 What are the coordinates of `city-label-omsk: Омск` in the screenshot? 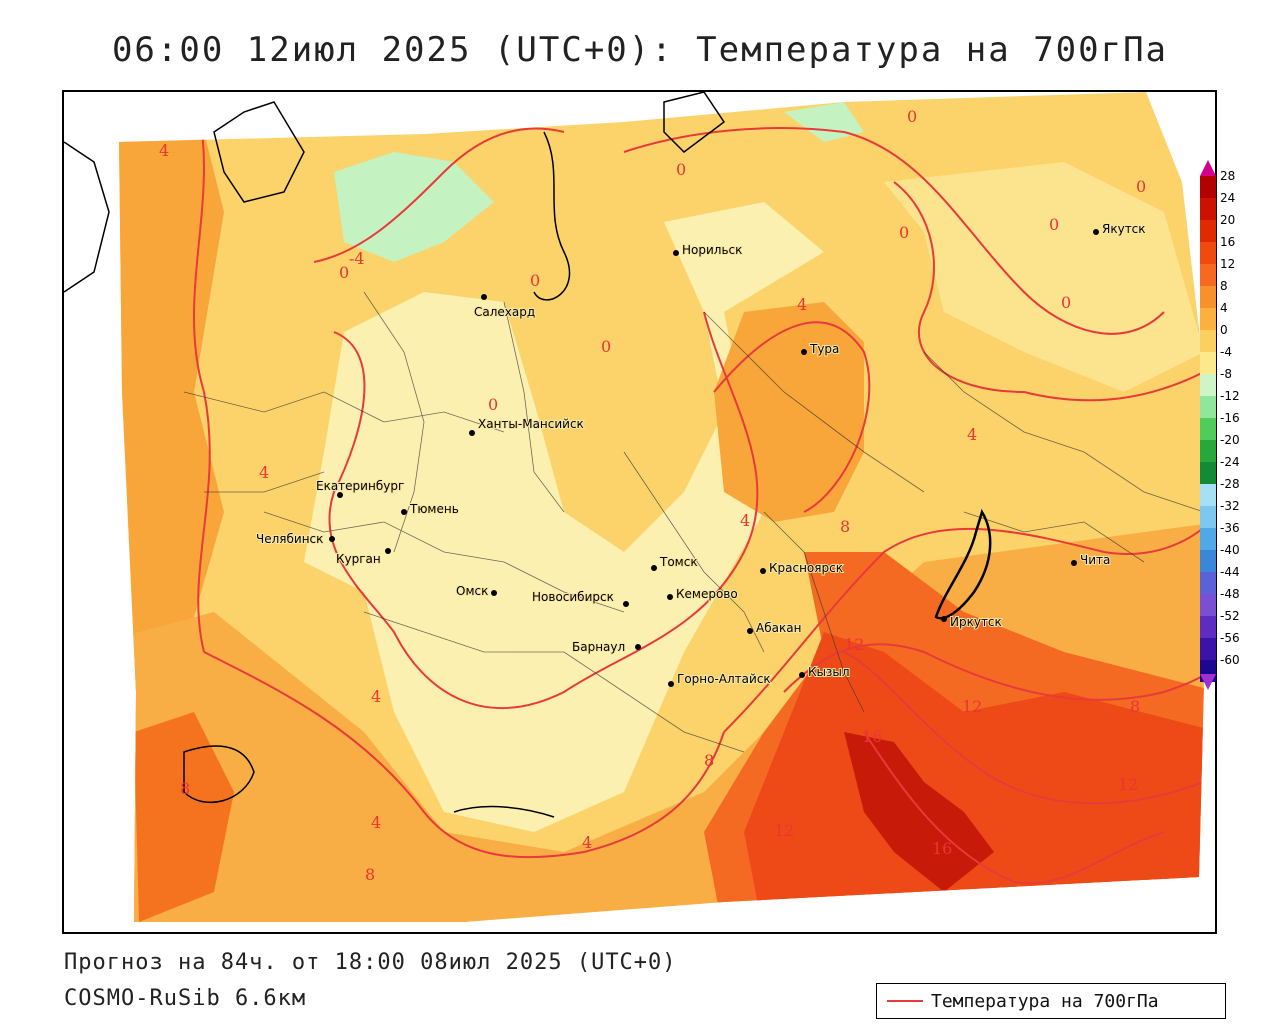 It's located at (472, 591).